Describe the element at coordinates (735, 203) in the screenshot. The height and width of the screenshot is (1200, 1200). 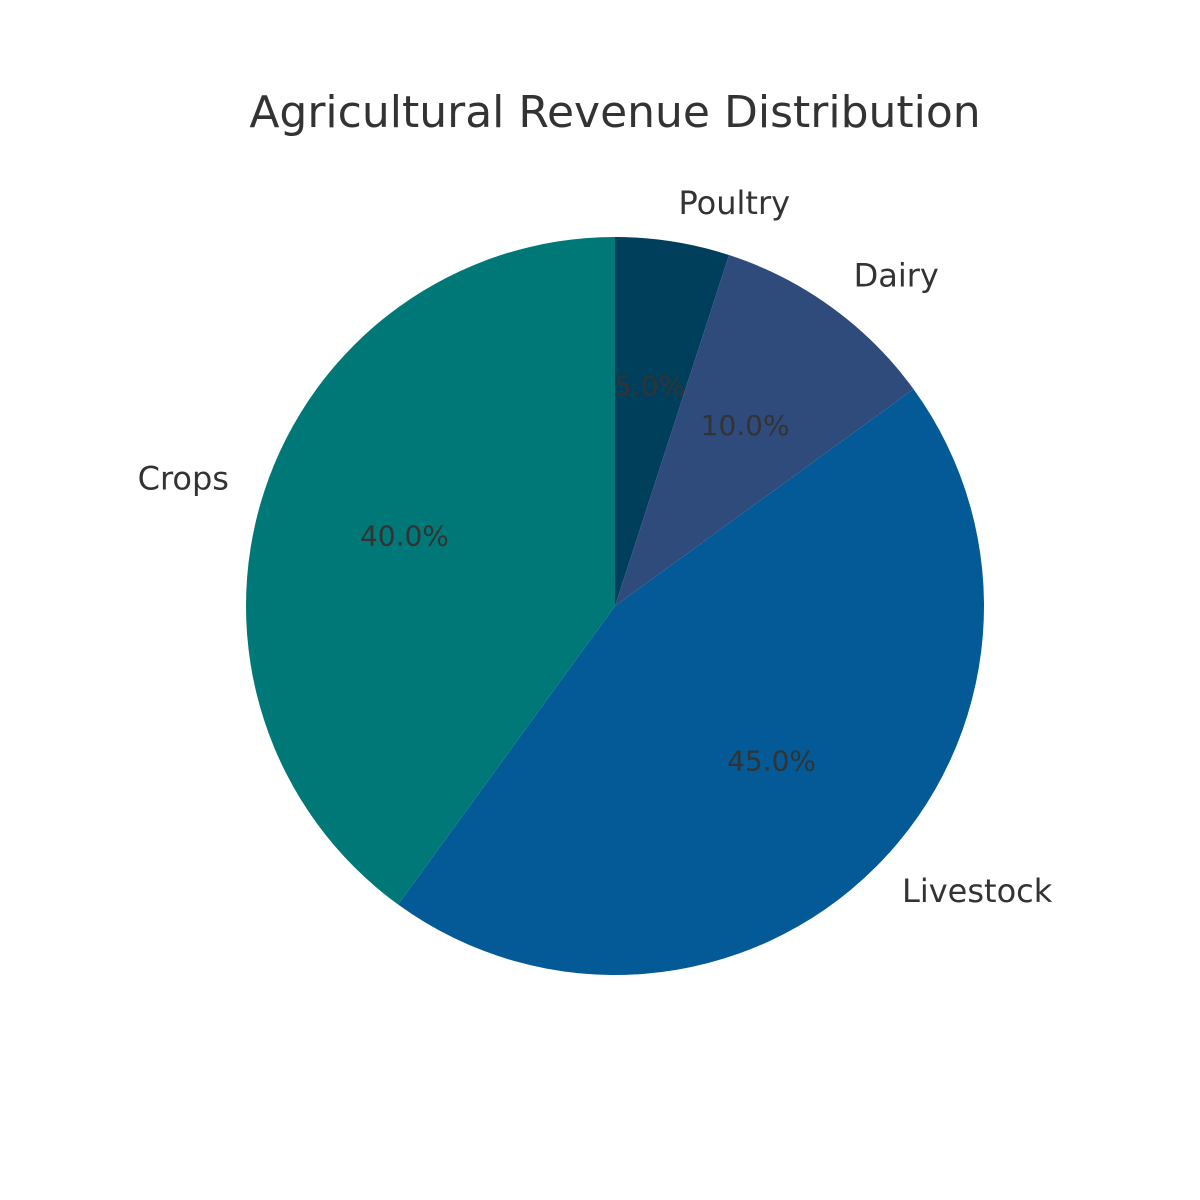
I see `slice-label-poultry: Poultry` at that location.